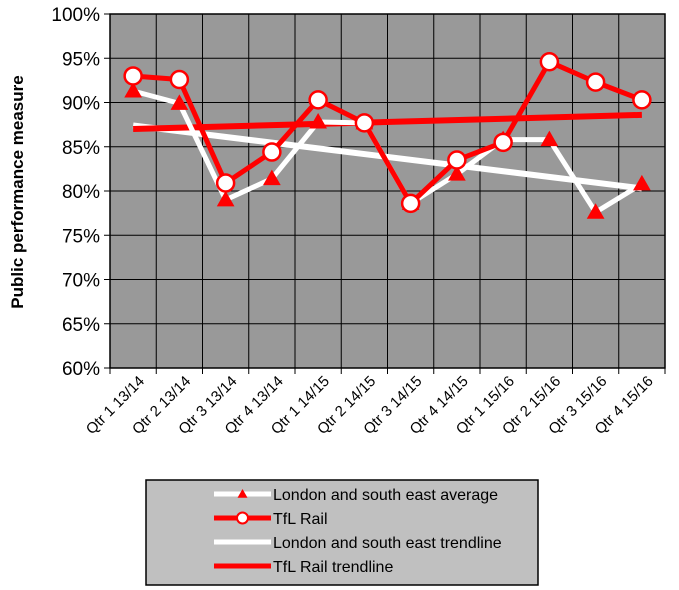 This screenshot has height=590, width=679. What do you see at coordinates (387, 543) in the screenshot?
I see `legend-label-london-and-south-east-trendline: London and south east trendline` at bounding box center [387, 543].